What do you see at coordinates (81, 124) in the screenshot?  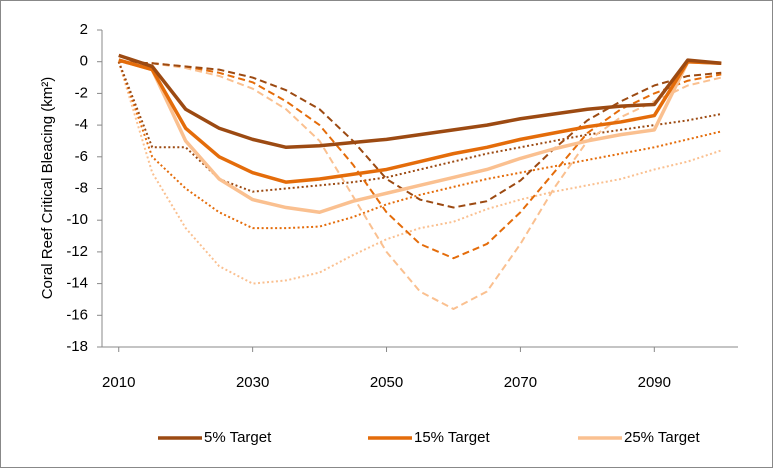 I see `y-tick-label: -4` at bounding box center [81, 124].